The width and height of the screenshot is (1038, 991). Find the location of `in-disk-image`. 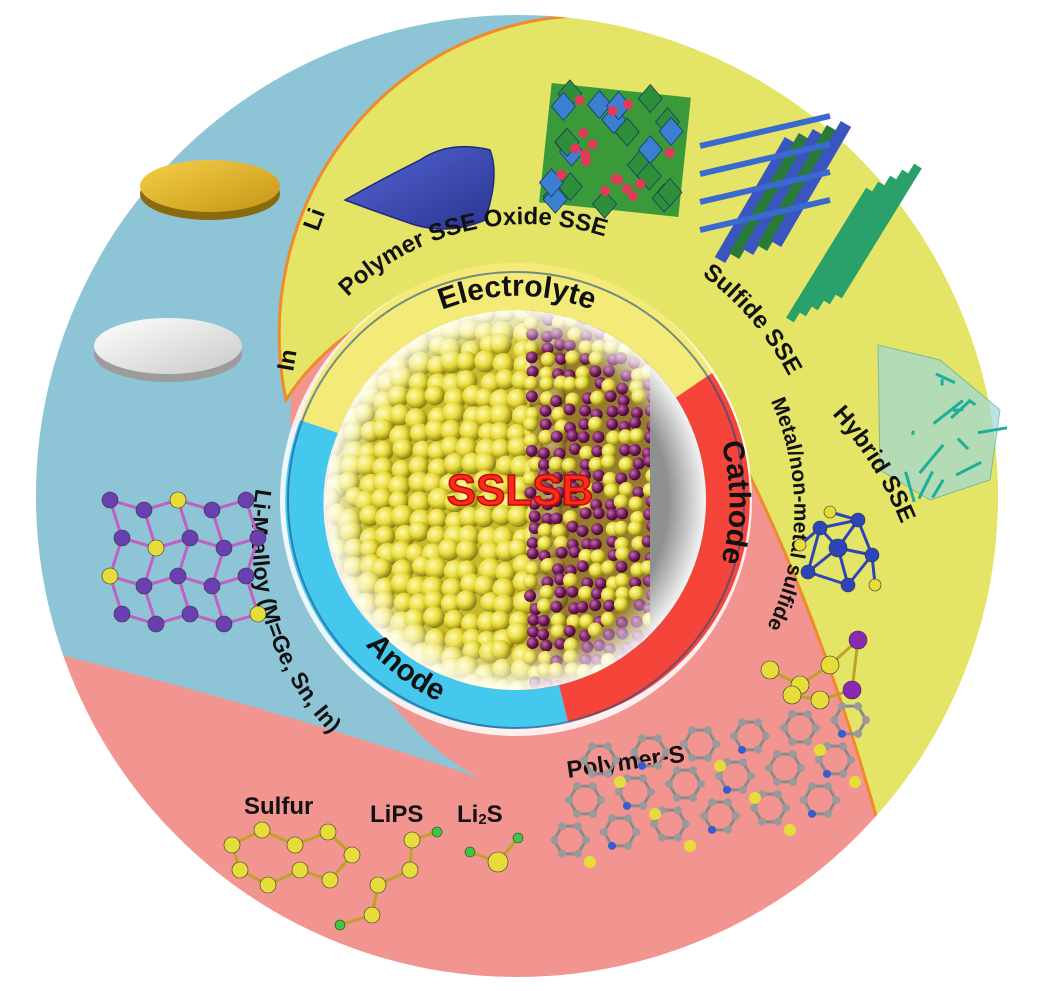

in-disk-image is located at coordinates (168, 350).